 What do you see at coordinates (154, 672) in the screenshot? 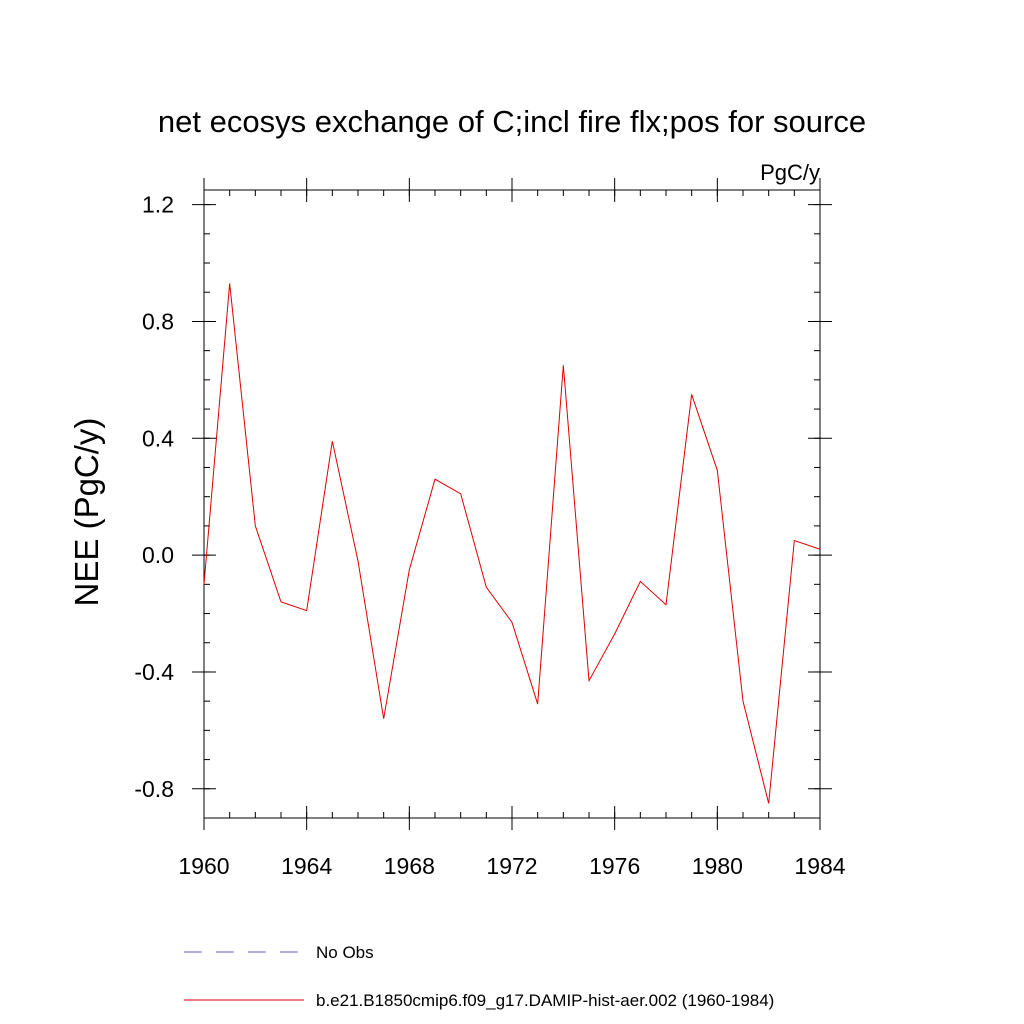
I see `y-tick-label: -0.4` at bounding box center [154, 672].